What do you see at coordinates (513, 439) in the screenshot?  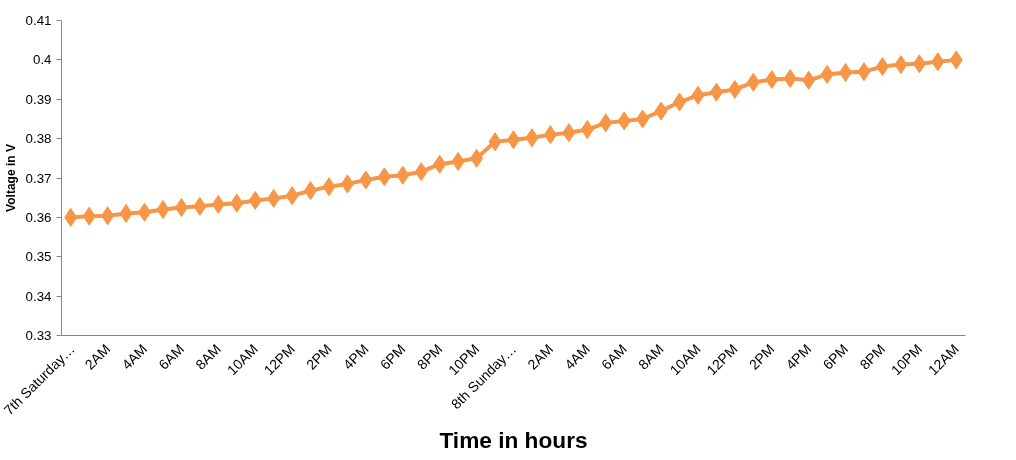 I see `x-axis-title: Time in hours` at bounding box center [513, 439].